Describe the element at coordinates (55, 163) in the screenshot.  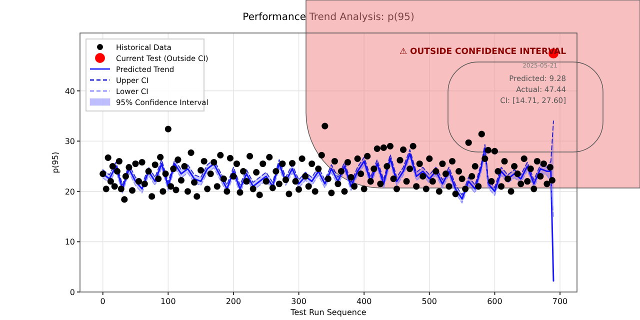
I see `y-axis-title: p(95)` at that location.